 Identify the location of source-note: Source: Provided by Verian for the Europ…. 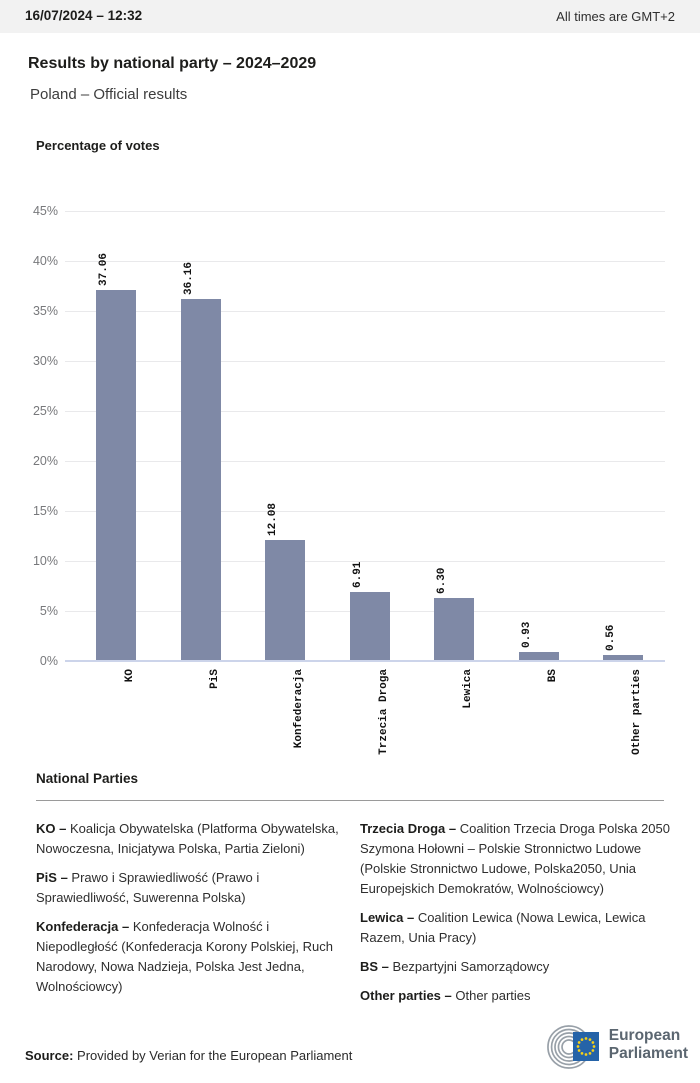
(188, 1055).